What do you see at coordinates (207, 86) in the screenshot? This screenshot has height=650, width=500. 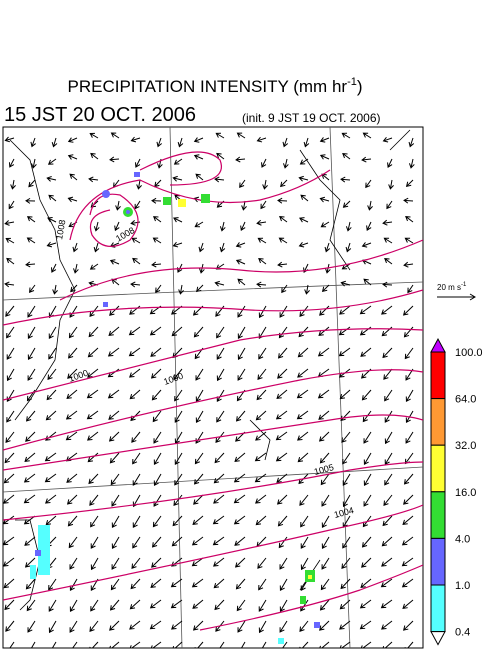 I see `title-text: PRECIPITATION INTENSITY (mm hr` at bounding box center [207, 86].